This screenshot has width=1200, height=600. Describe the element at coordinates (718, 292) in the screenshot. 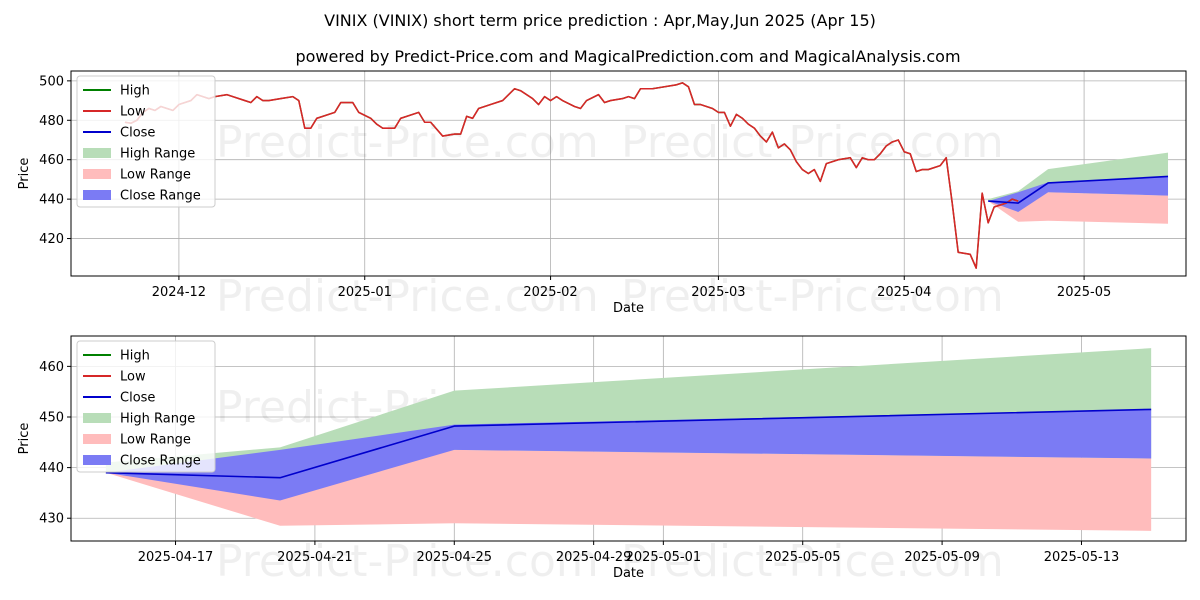

I see `x-tick-label: 2025-03` at that location.